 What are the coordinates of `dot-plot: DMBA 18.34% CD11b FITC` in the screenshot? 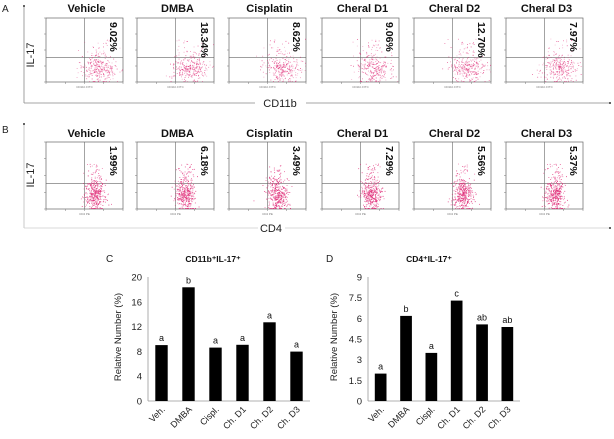 It's located at (175, 46).